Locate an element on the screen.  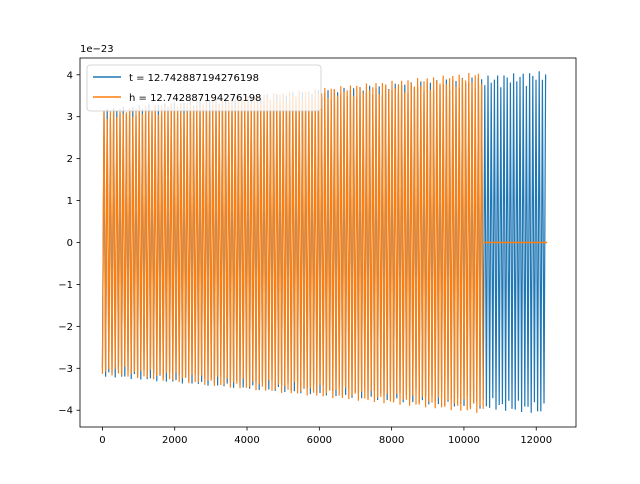
y-tick-label: 4 is located at coordinates (70, 75).